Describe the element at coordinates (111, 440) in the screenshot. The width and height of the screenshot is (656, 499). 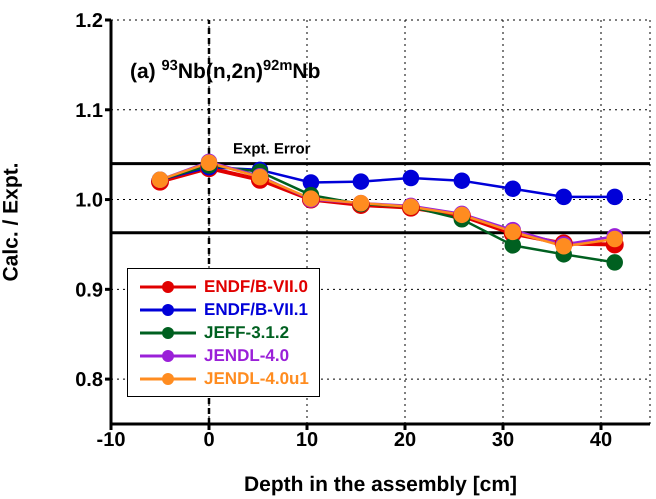
I see `x-tick-label: -10` at that location.